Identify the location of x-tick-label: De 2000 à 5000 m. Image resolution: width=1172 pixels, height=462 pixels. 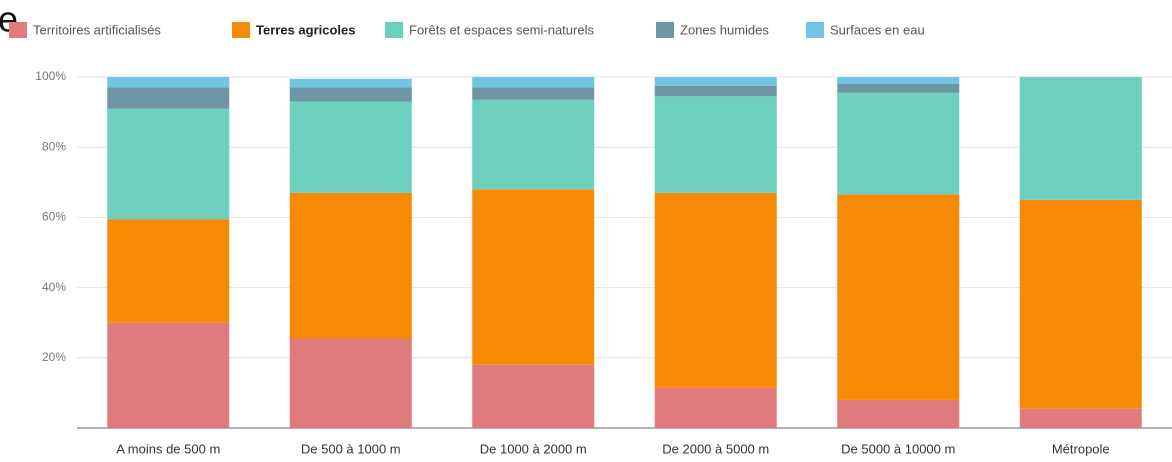
(715, 448).